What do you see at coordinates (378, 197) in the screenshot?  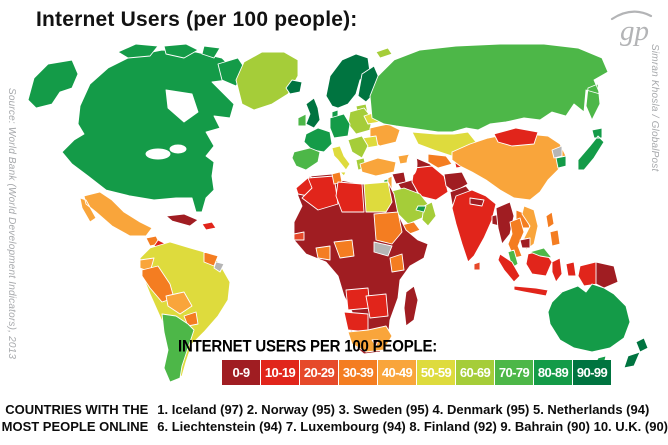 I see `region-egypt` at bounding box center [378, 197].